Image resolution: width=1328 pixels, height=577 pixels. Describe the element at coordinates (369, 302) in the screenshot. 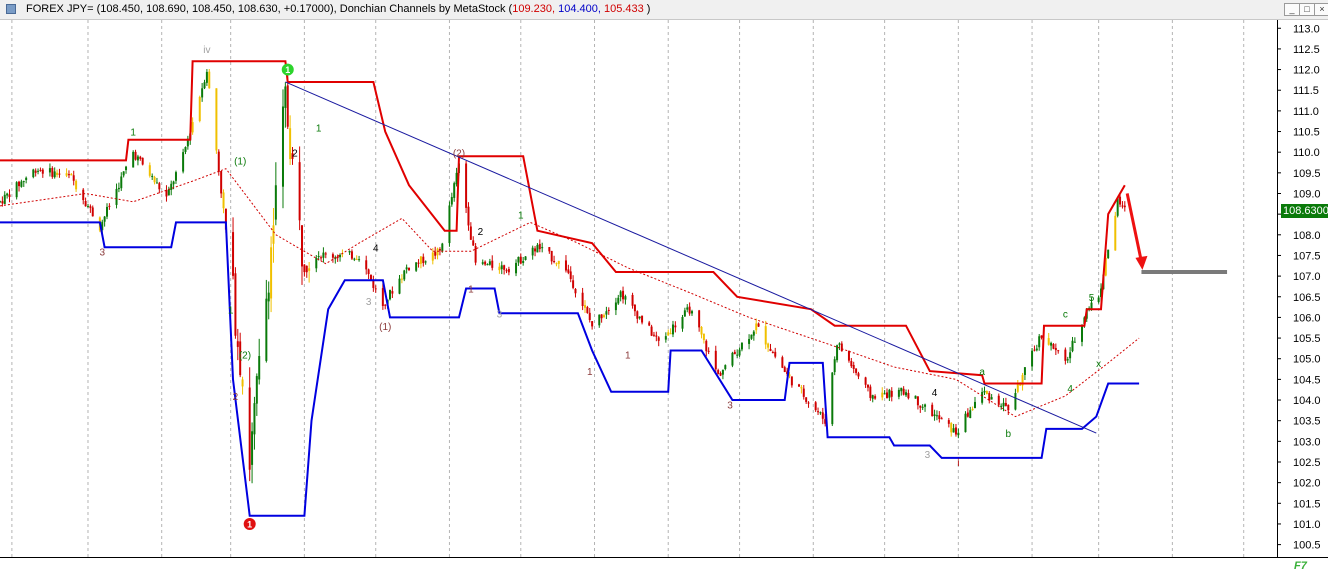

I see `wave-label: 3` at that location.